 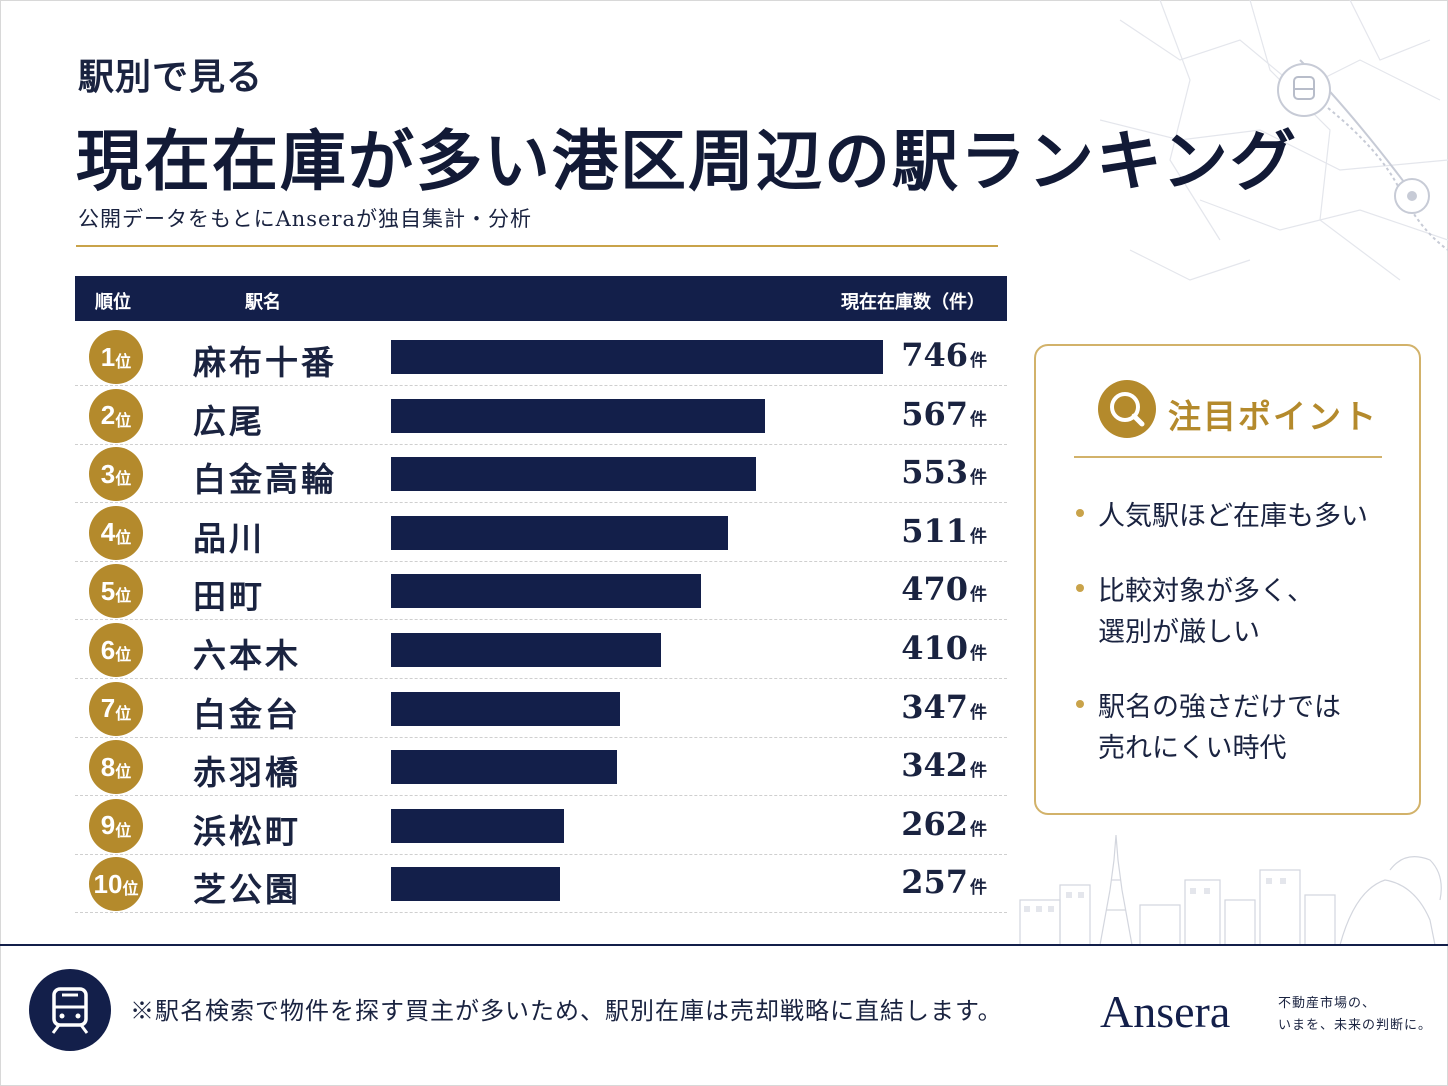 What do you see at coordinates (934, 823) in the screenshot?
I see `value-number: 262` at bounding box center [934, 823].